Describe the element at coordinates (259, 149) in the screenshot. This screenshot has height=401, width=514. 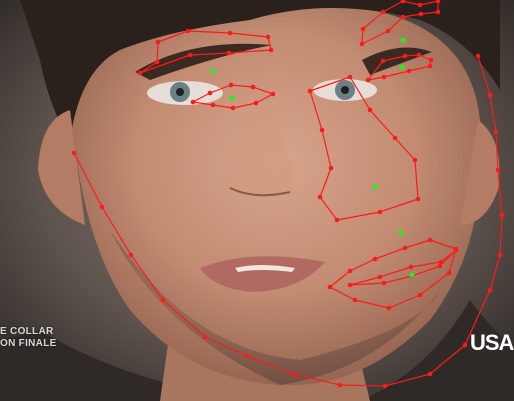
I see `nose` at that location.